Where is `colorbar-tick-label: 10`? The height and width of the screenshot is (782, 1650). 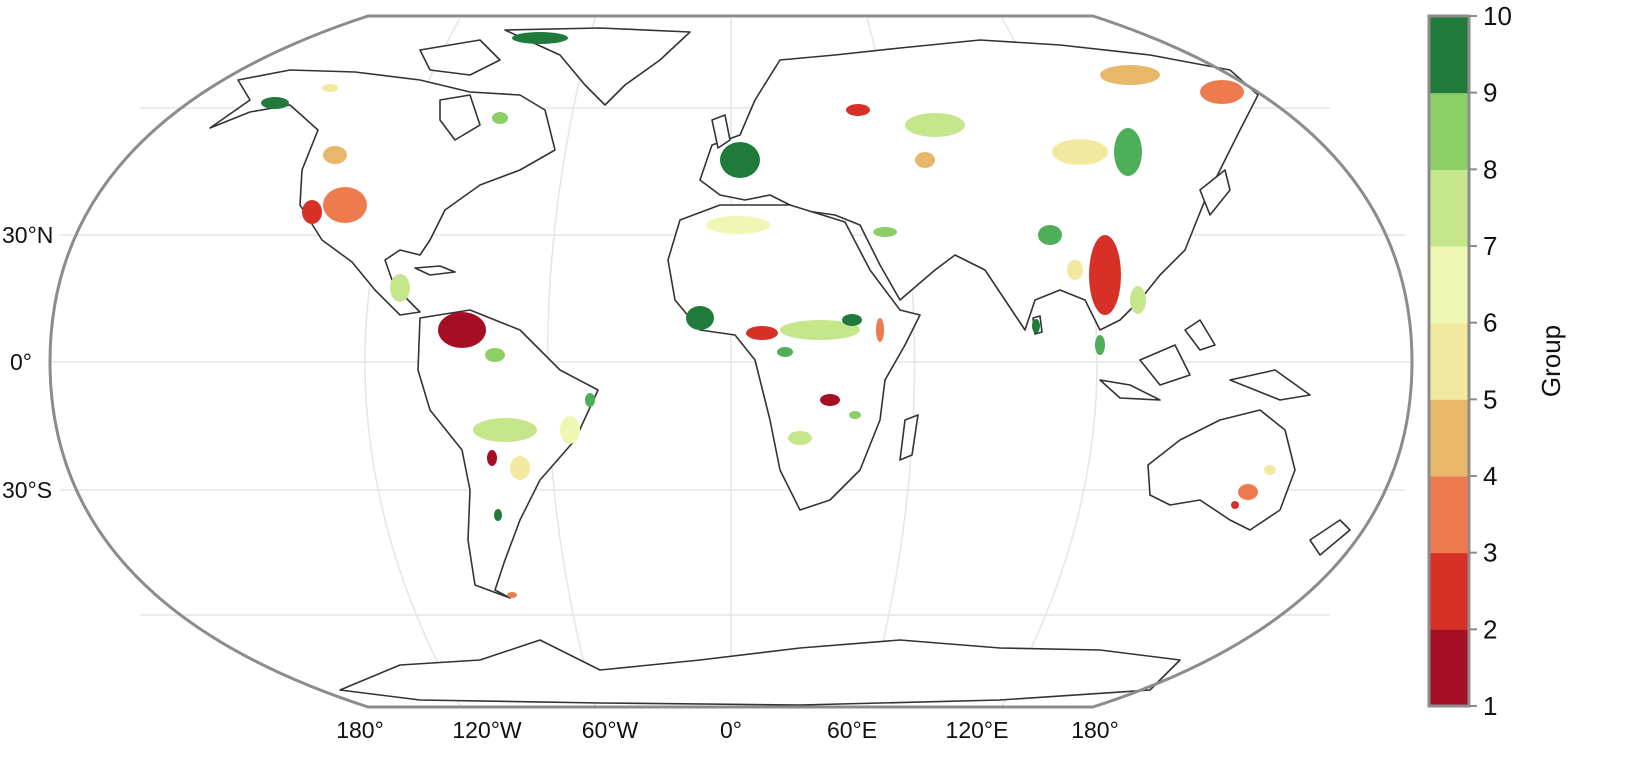
colorbar-tick-label: 10 is located at coordinates (1497, 16).